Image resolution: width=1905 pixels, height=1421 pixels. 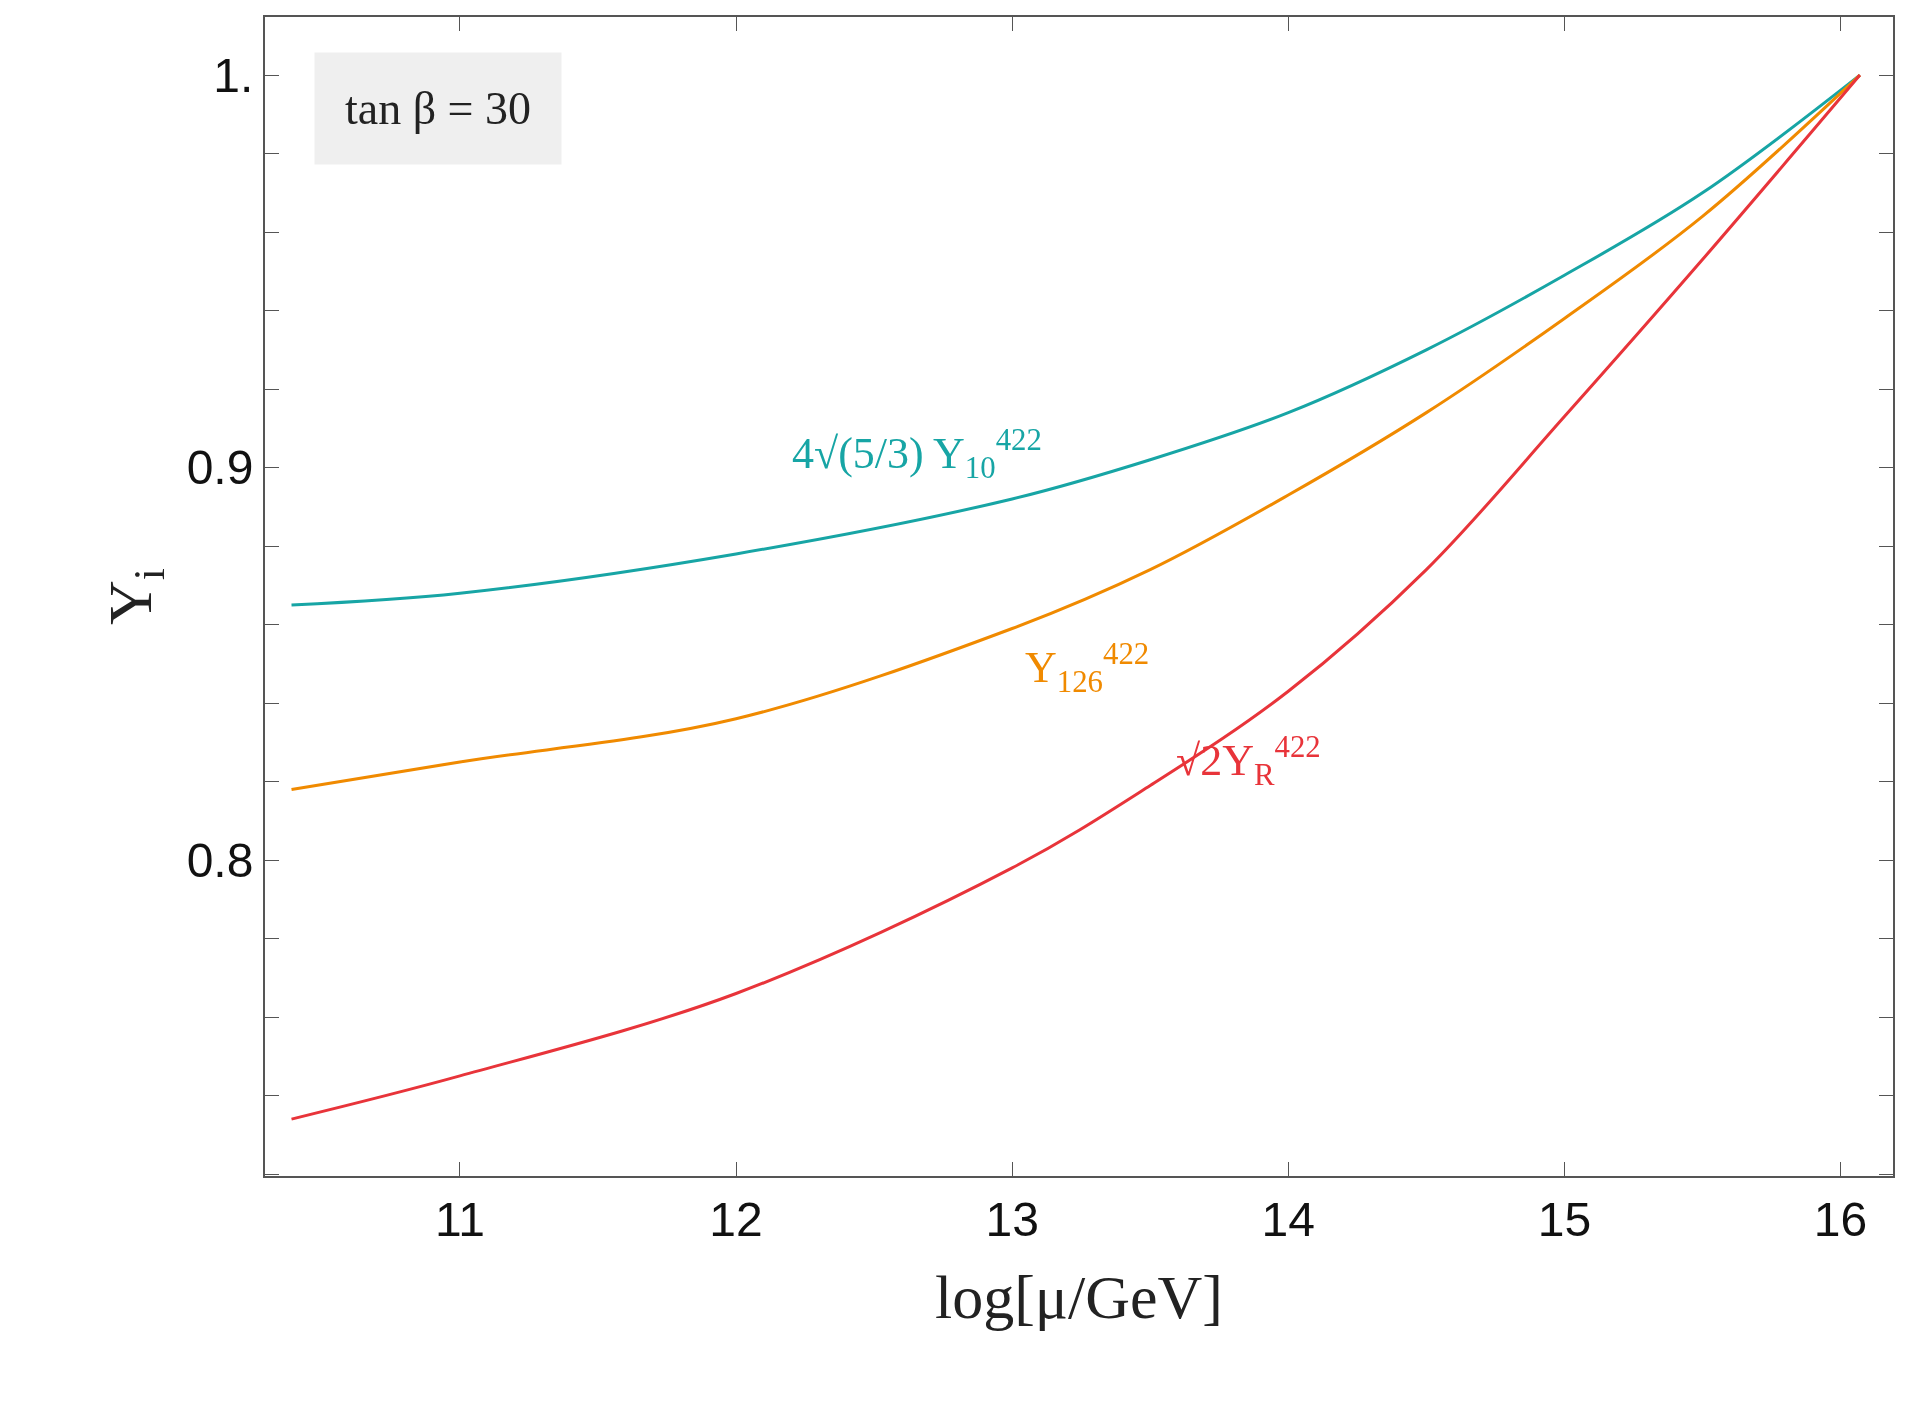 I want to click on y-tick-label: 0.9, so click(x=220, y=468).